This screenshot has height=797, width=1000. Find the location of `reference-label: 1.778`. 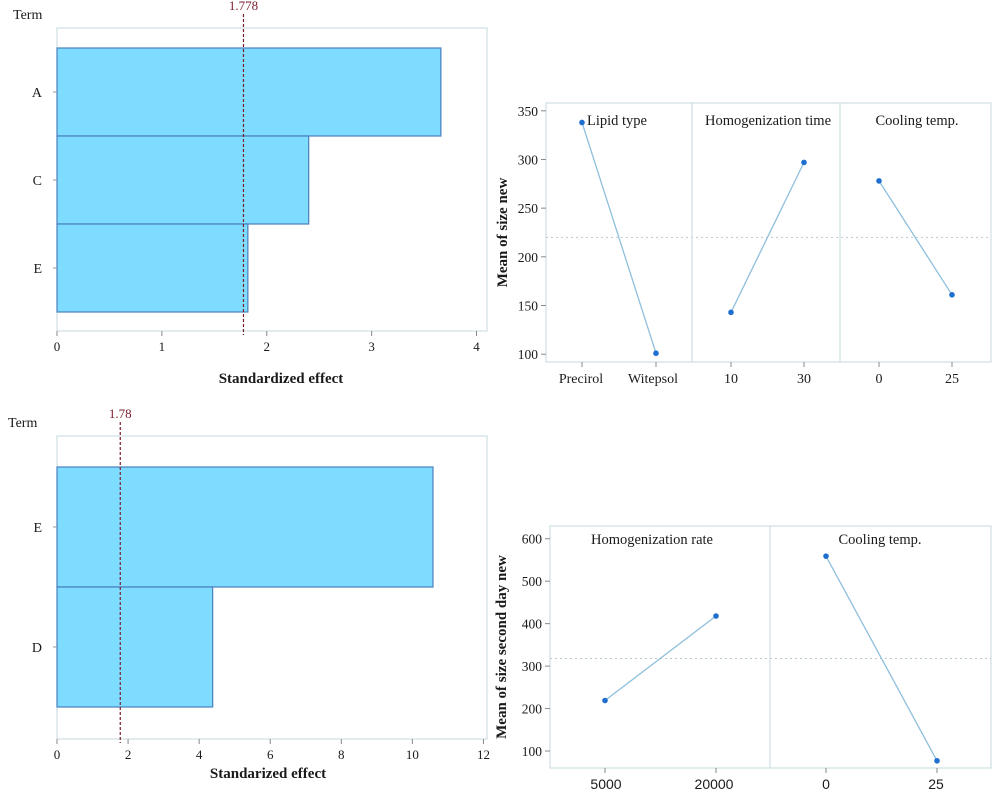

reference-label: 1.778 is located at coordinates (243, 6).